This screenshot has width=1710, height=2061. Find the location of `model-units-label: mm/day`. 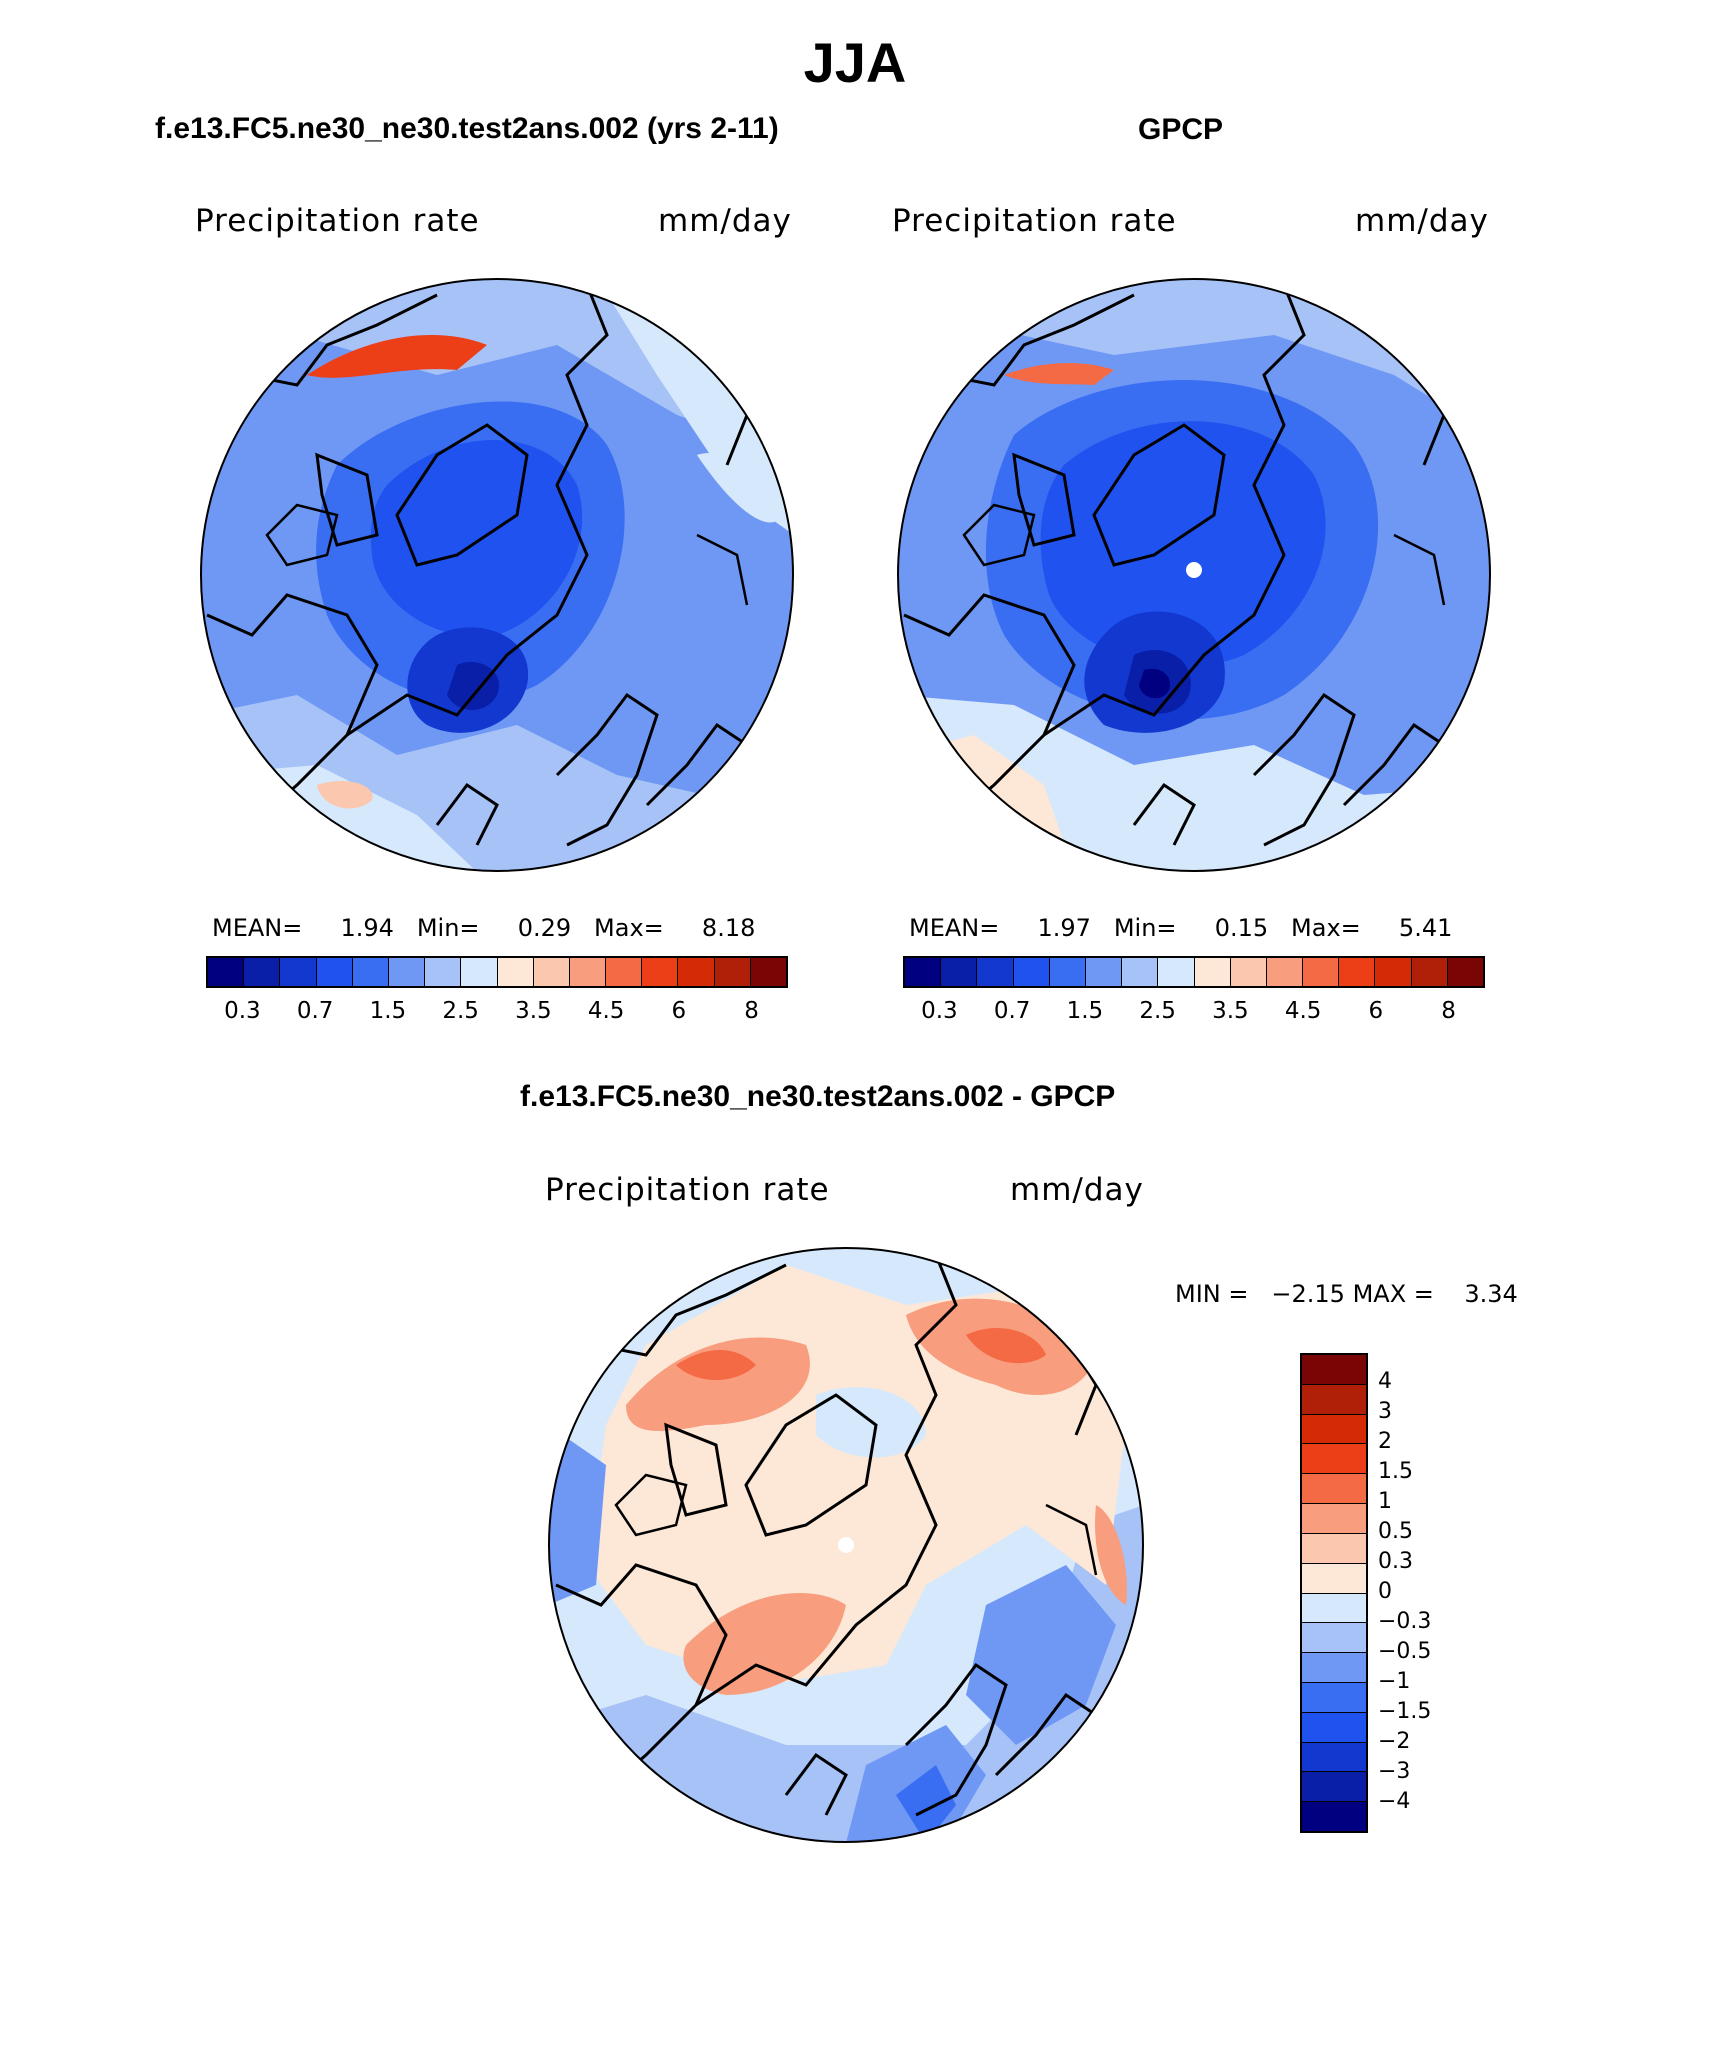

model-units-label: mm/day is located at coordinates (725, 221).